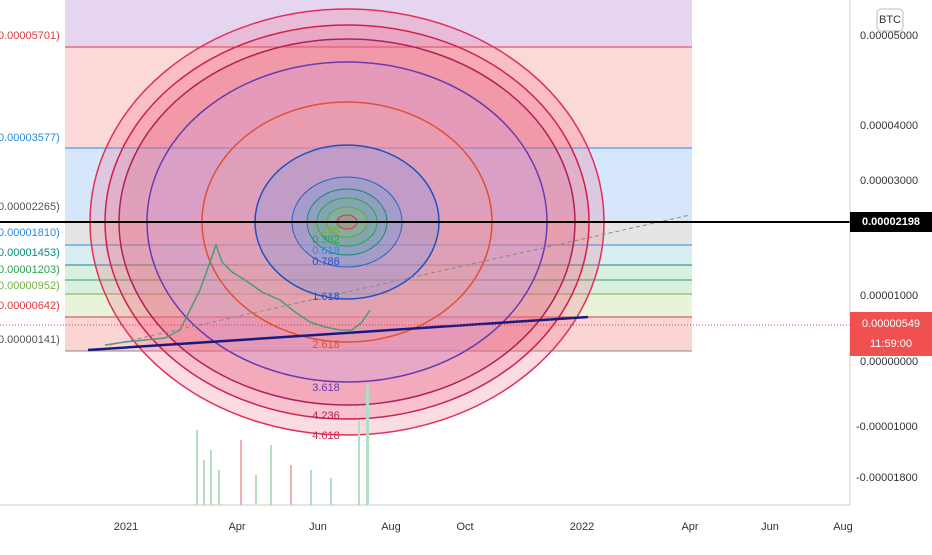 This screenshot has height=555, width=932. What do you see at coordinates (326, 240) in the screenshot?
I see `circle-label: 0.382` at bounding box center [326, 240].